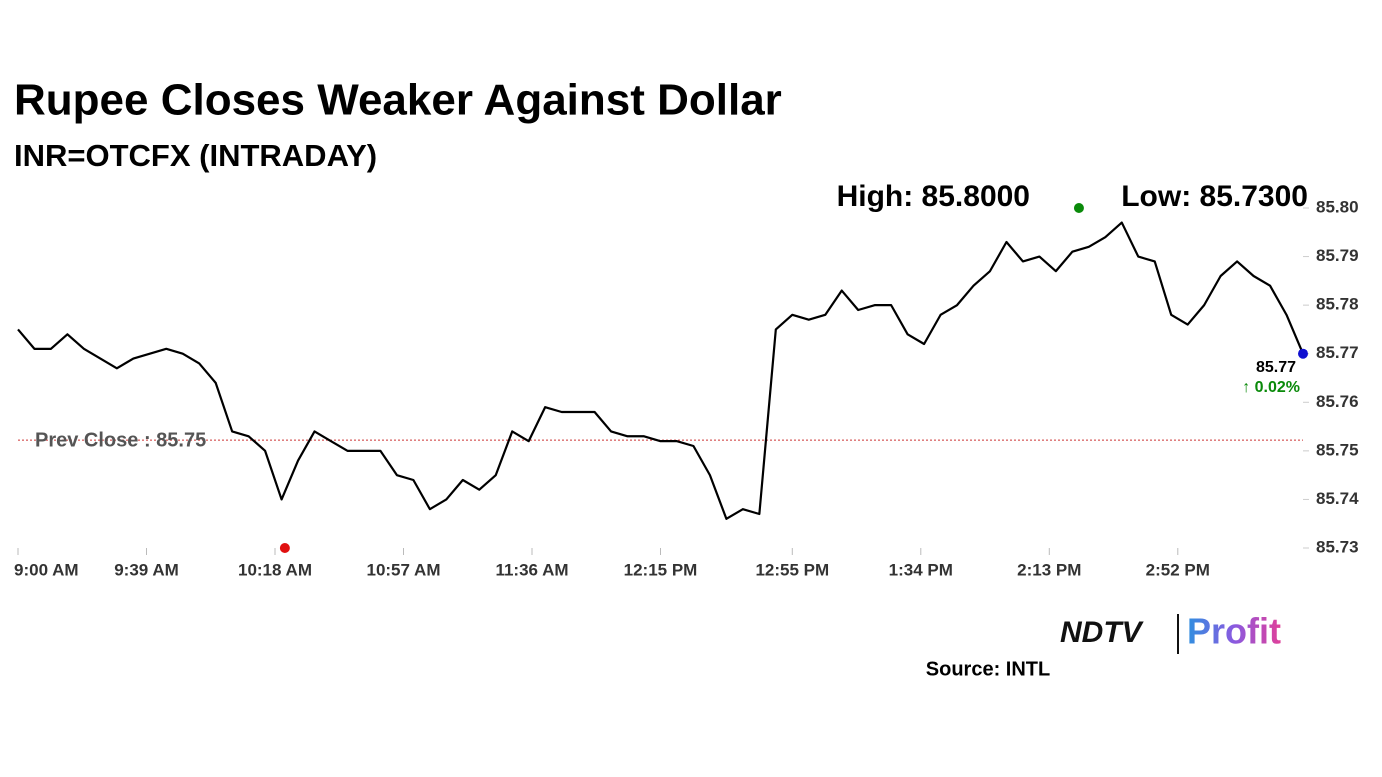 The height and width of the screenshot is (777, 1382). I want to click on y-tick-label: 85.75, so click(1337, 449).